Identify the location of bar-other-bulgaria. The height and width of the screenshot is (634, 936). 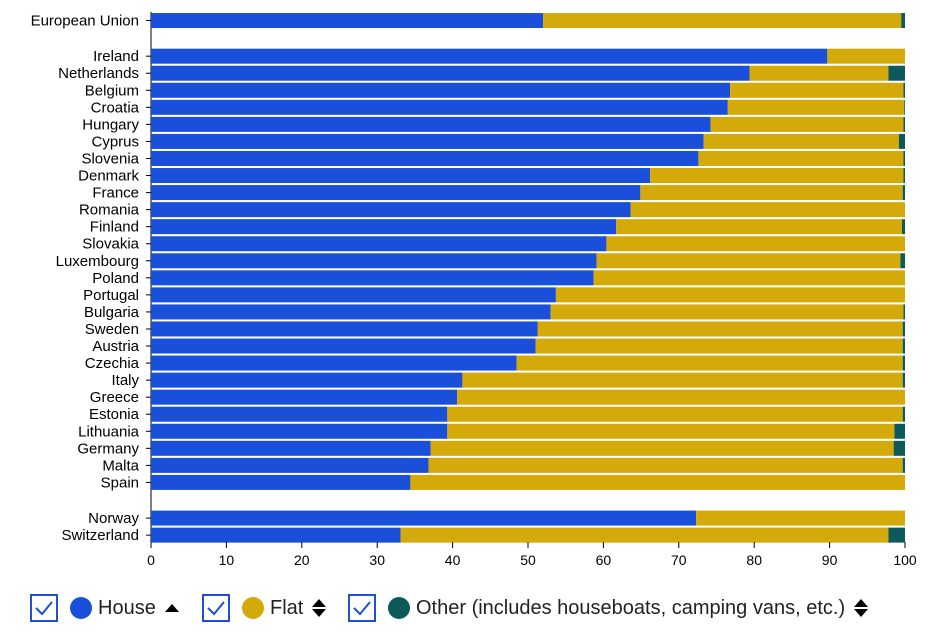
(904, 312).